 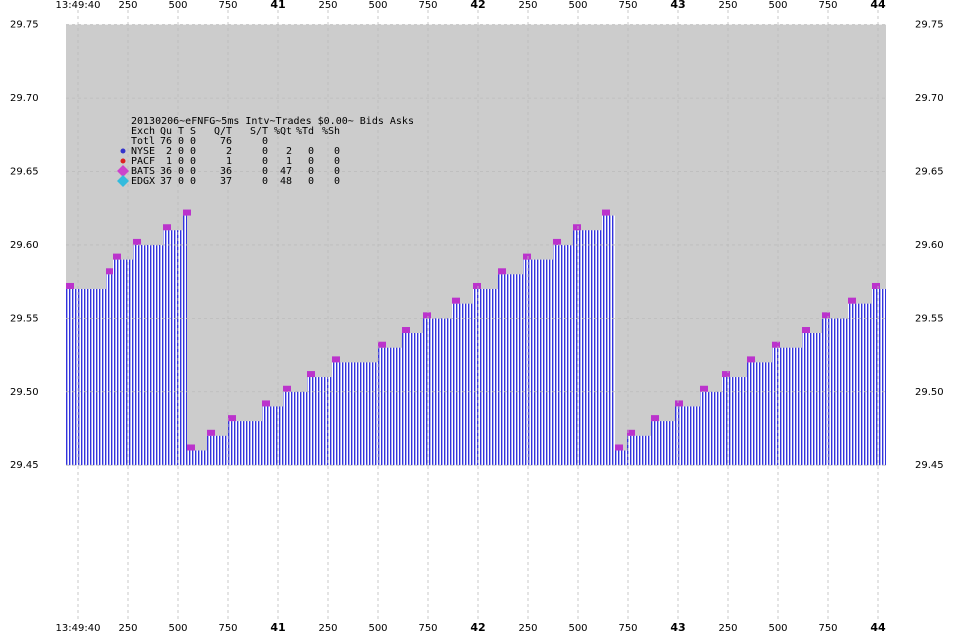 What do you see at coordinates (166, 131) in the screenshot?
I see `table-header: Qu` at bounding box center [166, 131].